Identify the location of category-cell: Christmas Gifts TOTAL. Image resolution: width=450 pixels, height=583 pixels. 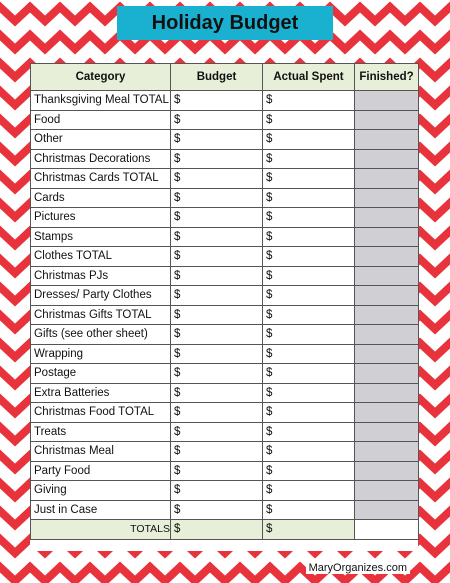
(100, 314).